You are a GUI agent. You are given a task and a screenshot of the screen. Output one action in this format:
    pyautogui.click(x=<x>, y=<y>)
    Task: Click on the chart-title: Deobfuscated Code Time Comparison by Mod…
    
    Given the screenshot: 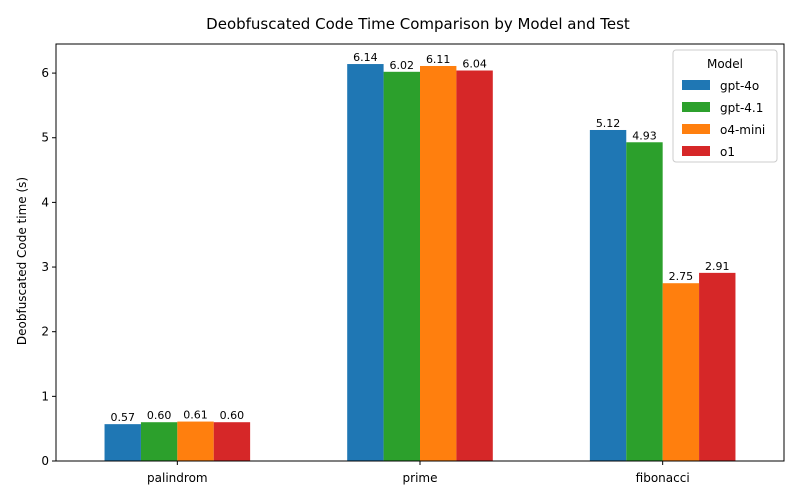 What is the action you would take?
    pyautogui.click(x=418, y=24)
    